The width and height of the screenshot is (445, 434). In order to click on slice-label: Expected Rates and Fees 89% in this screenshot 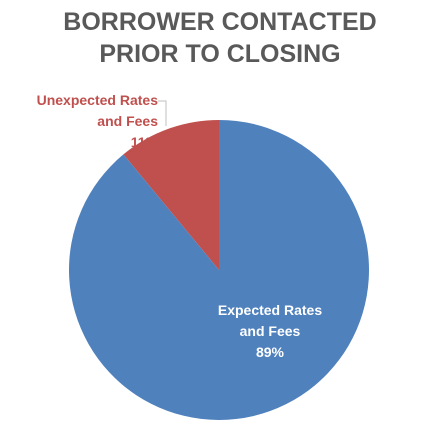, I will do `click(270, 331)`.